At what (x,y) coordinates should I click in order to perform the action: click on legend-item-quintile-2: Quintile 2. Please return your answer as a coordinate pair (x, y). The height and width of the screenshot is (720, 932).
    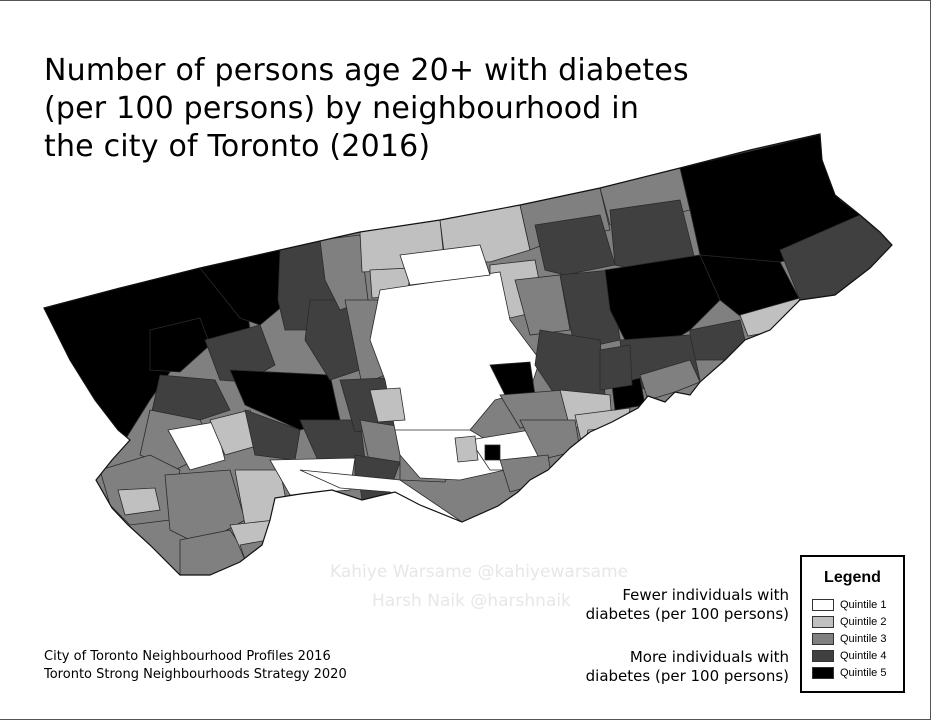
    Looking at the image, I should click on (849, 622).